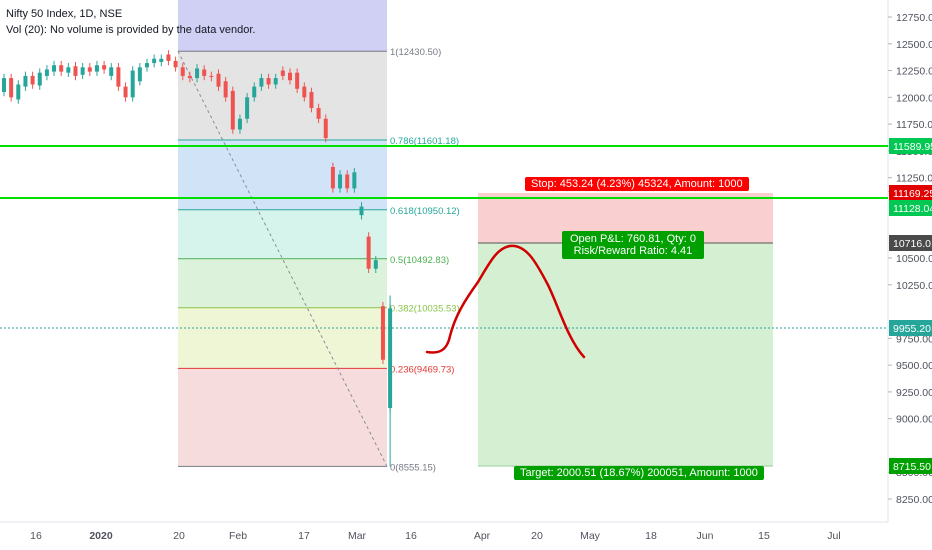 The height and width of the screenshot is (550, 932). What do you see at coordinates (914, 286) in the screenshot?
I see `price-tick-label: 10250.00` at bounding box center [914, 286].